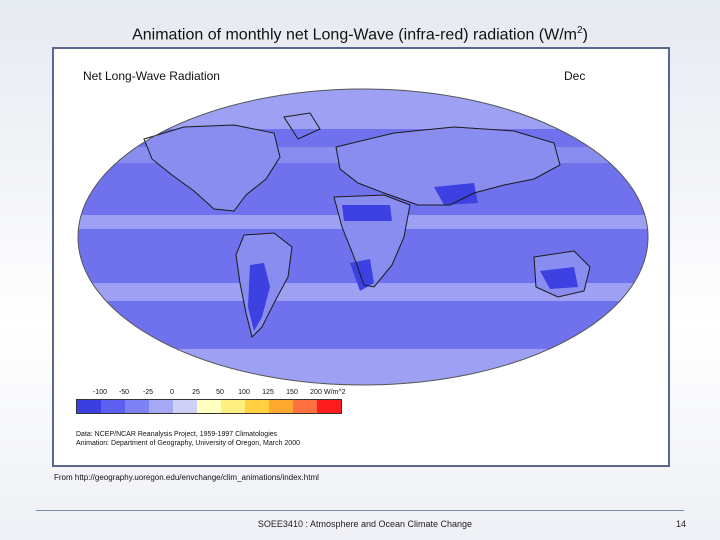  What do you see at coordinates (363, 292) in the screenshot?
I see `south-mid-band` at bounding box center [363, 292].